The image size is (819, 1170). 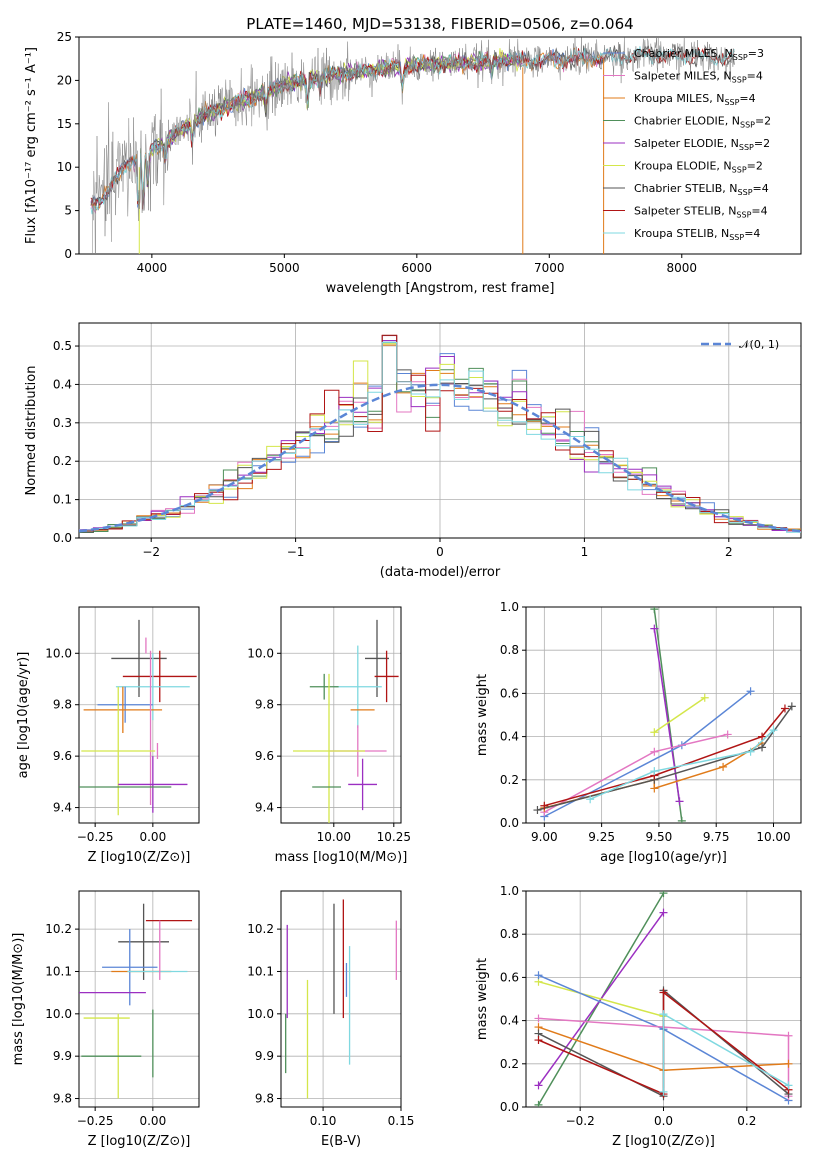 What do you see at coordinates (716, 837) in the screenshot?
I see `x-tick-label: 9.75` at bounding box center [716, 837].